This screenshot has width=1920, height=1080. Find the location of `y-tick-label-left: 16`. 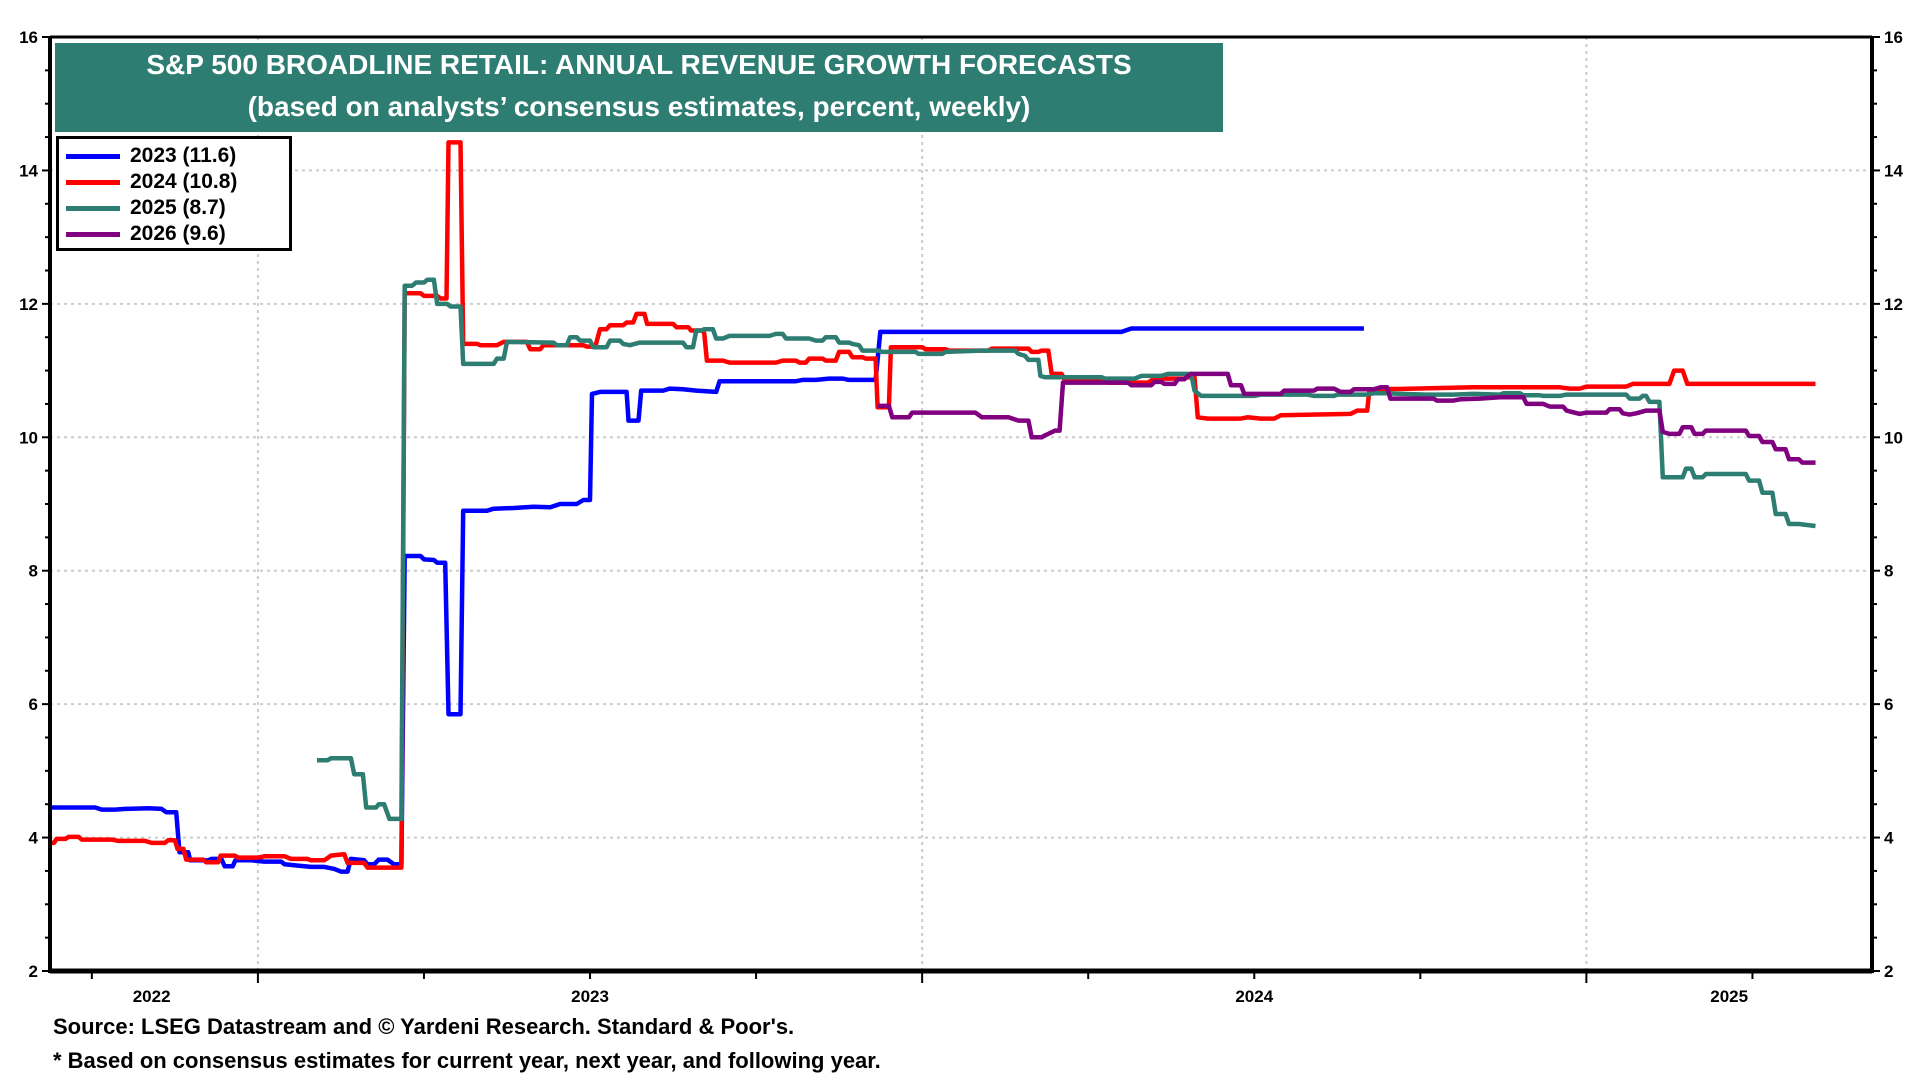

y-tick-label-left: 16 is located at coordinates (28, 37).